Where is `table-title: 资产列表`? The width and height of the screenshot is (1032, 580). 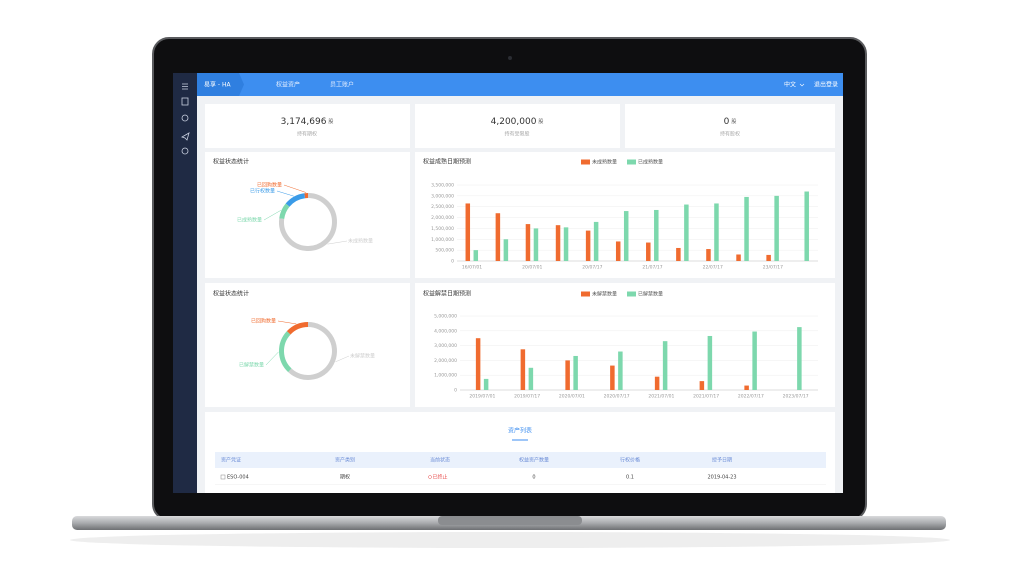
table-title: 资产列表 is located at coordinates (520, 431).